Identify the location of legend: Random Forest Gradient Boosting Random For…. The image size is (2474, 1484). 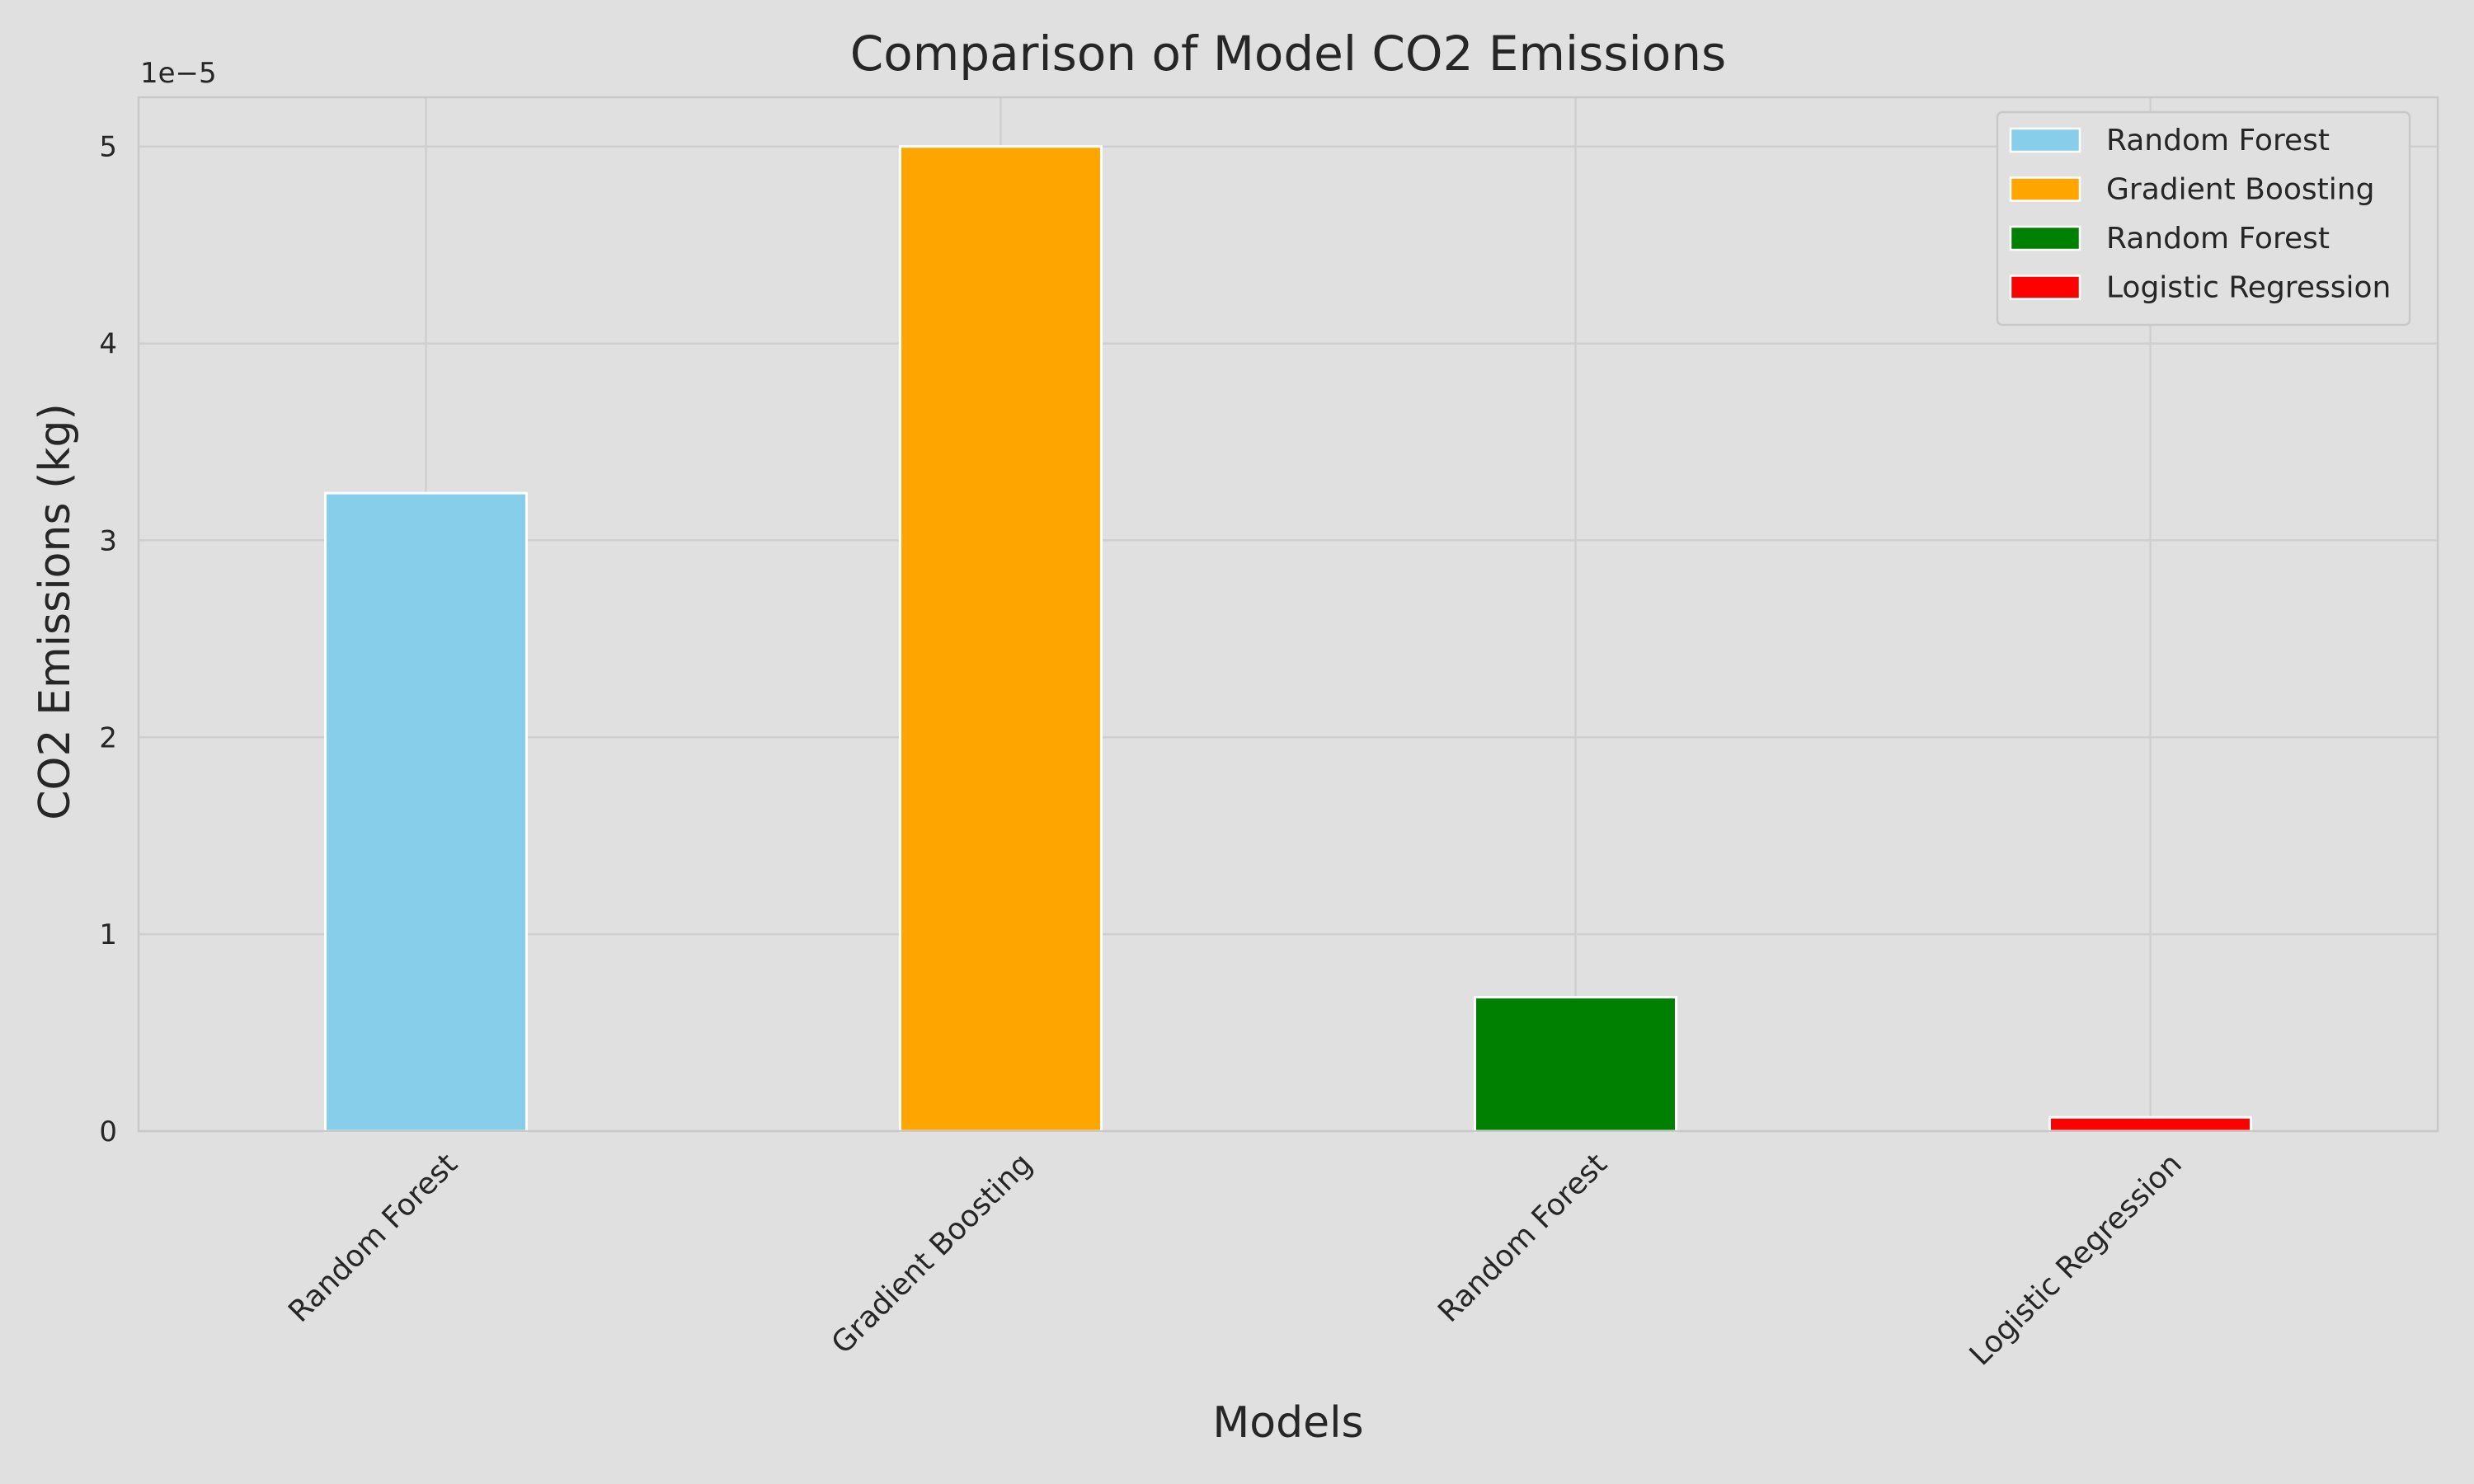
(2203, 218).